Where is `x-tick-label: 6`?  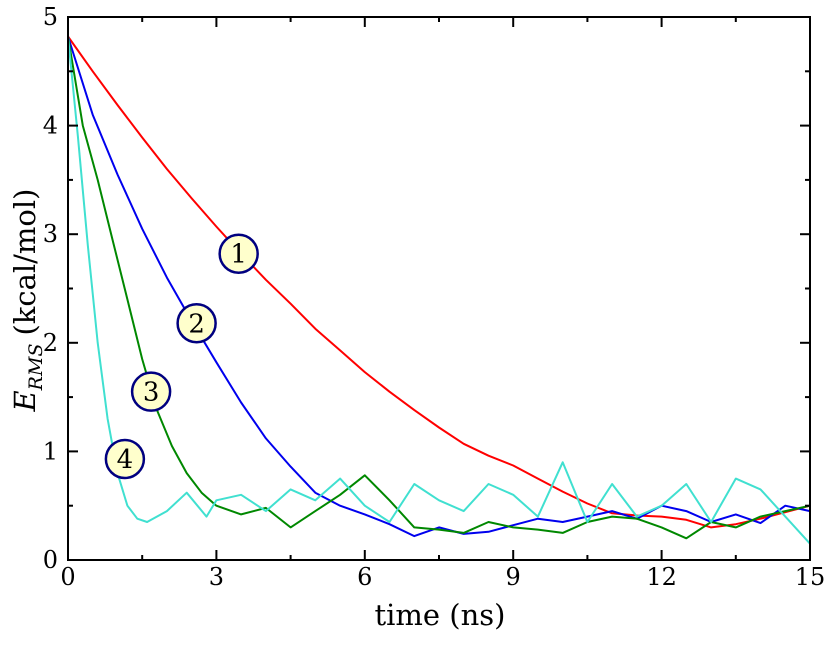
x-tick-label: 6 is located at coordinates (364, 577).